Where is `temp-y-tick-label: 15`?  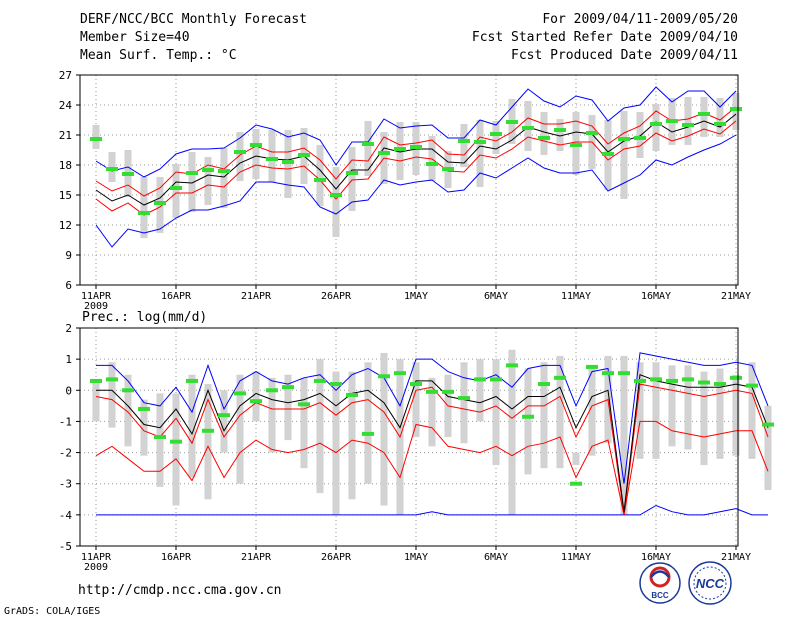
temp-y-tick-label: 15 is located at coordinates (65, 195).